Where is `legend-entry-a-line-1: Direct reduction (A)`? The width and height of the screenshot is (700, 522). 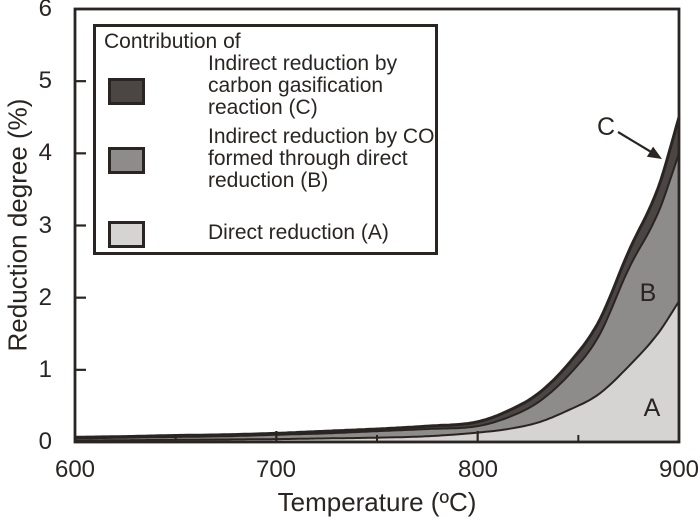
legend-entry-a-line-1: Direct reduction (A) is located at coordinates (298, 232).